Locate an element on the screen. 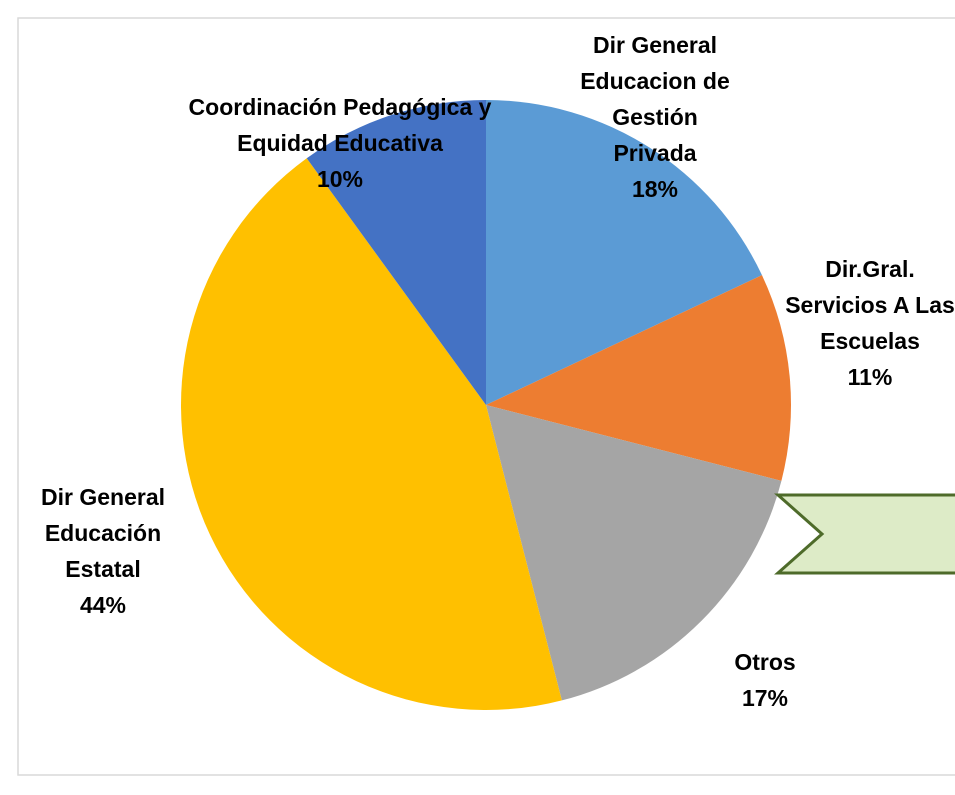  category-label: Dir General Educación Estatal is located at coordinates (103, 533).